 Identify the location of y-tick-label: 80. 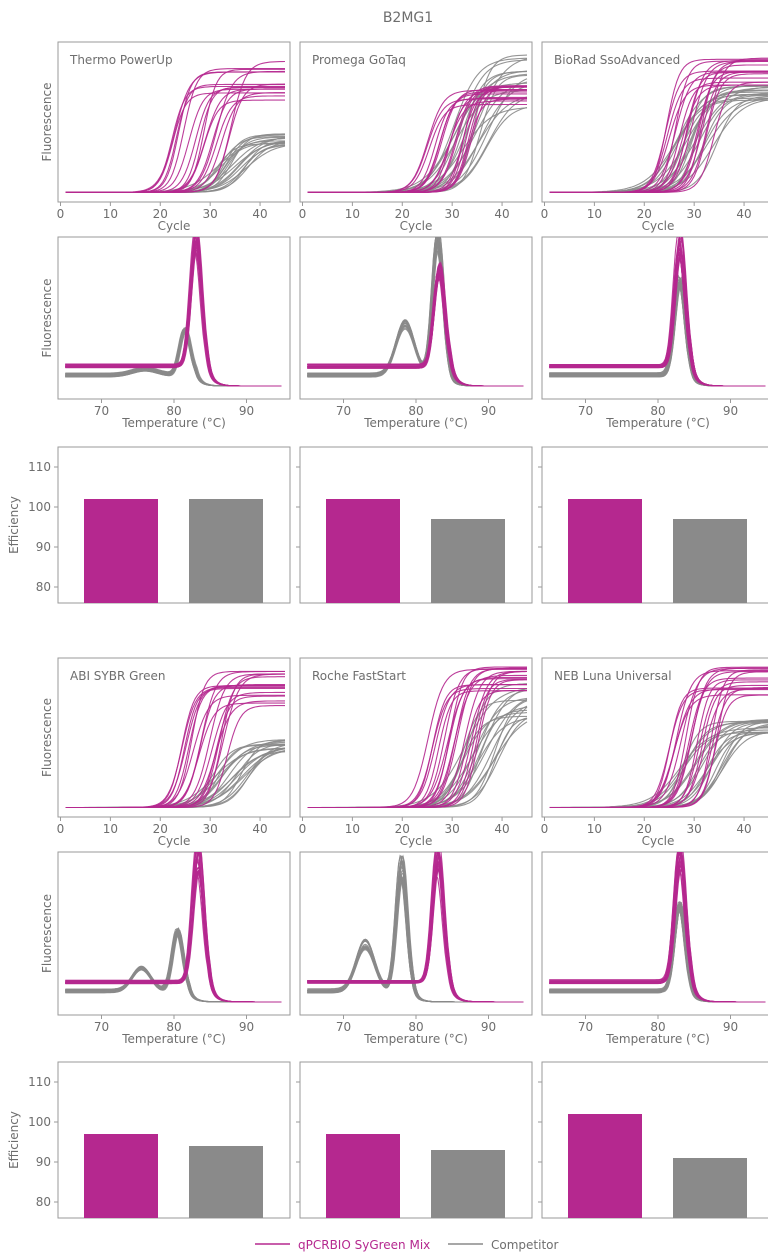
(43, 587).